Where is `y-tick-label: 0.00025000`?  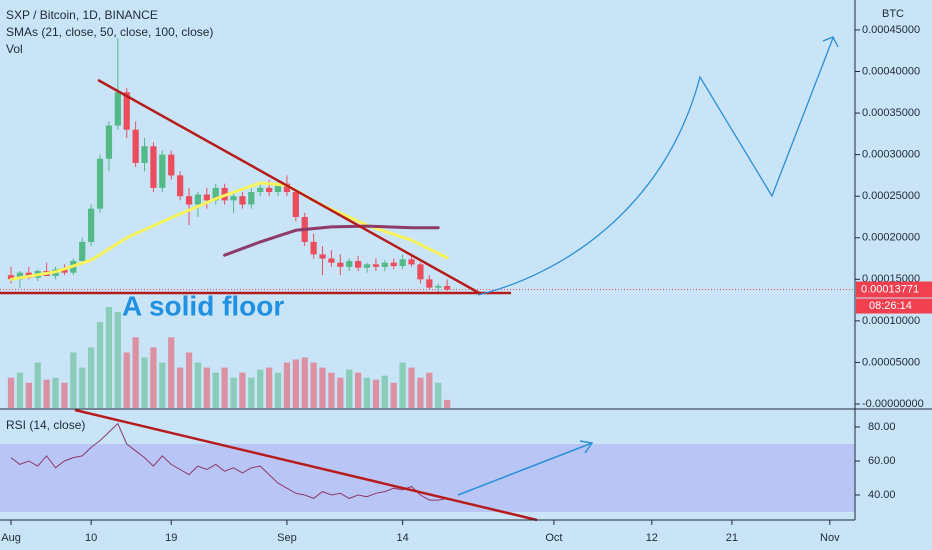 y-tick-label: 0.00025000 is located at coordinates (891, 196).